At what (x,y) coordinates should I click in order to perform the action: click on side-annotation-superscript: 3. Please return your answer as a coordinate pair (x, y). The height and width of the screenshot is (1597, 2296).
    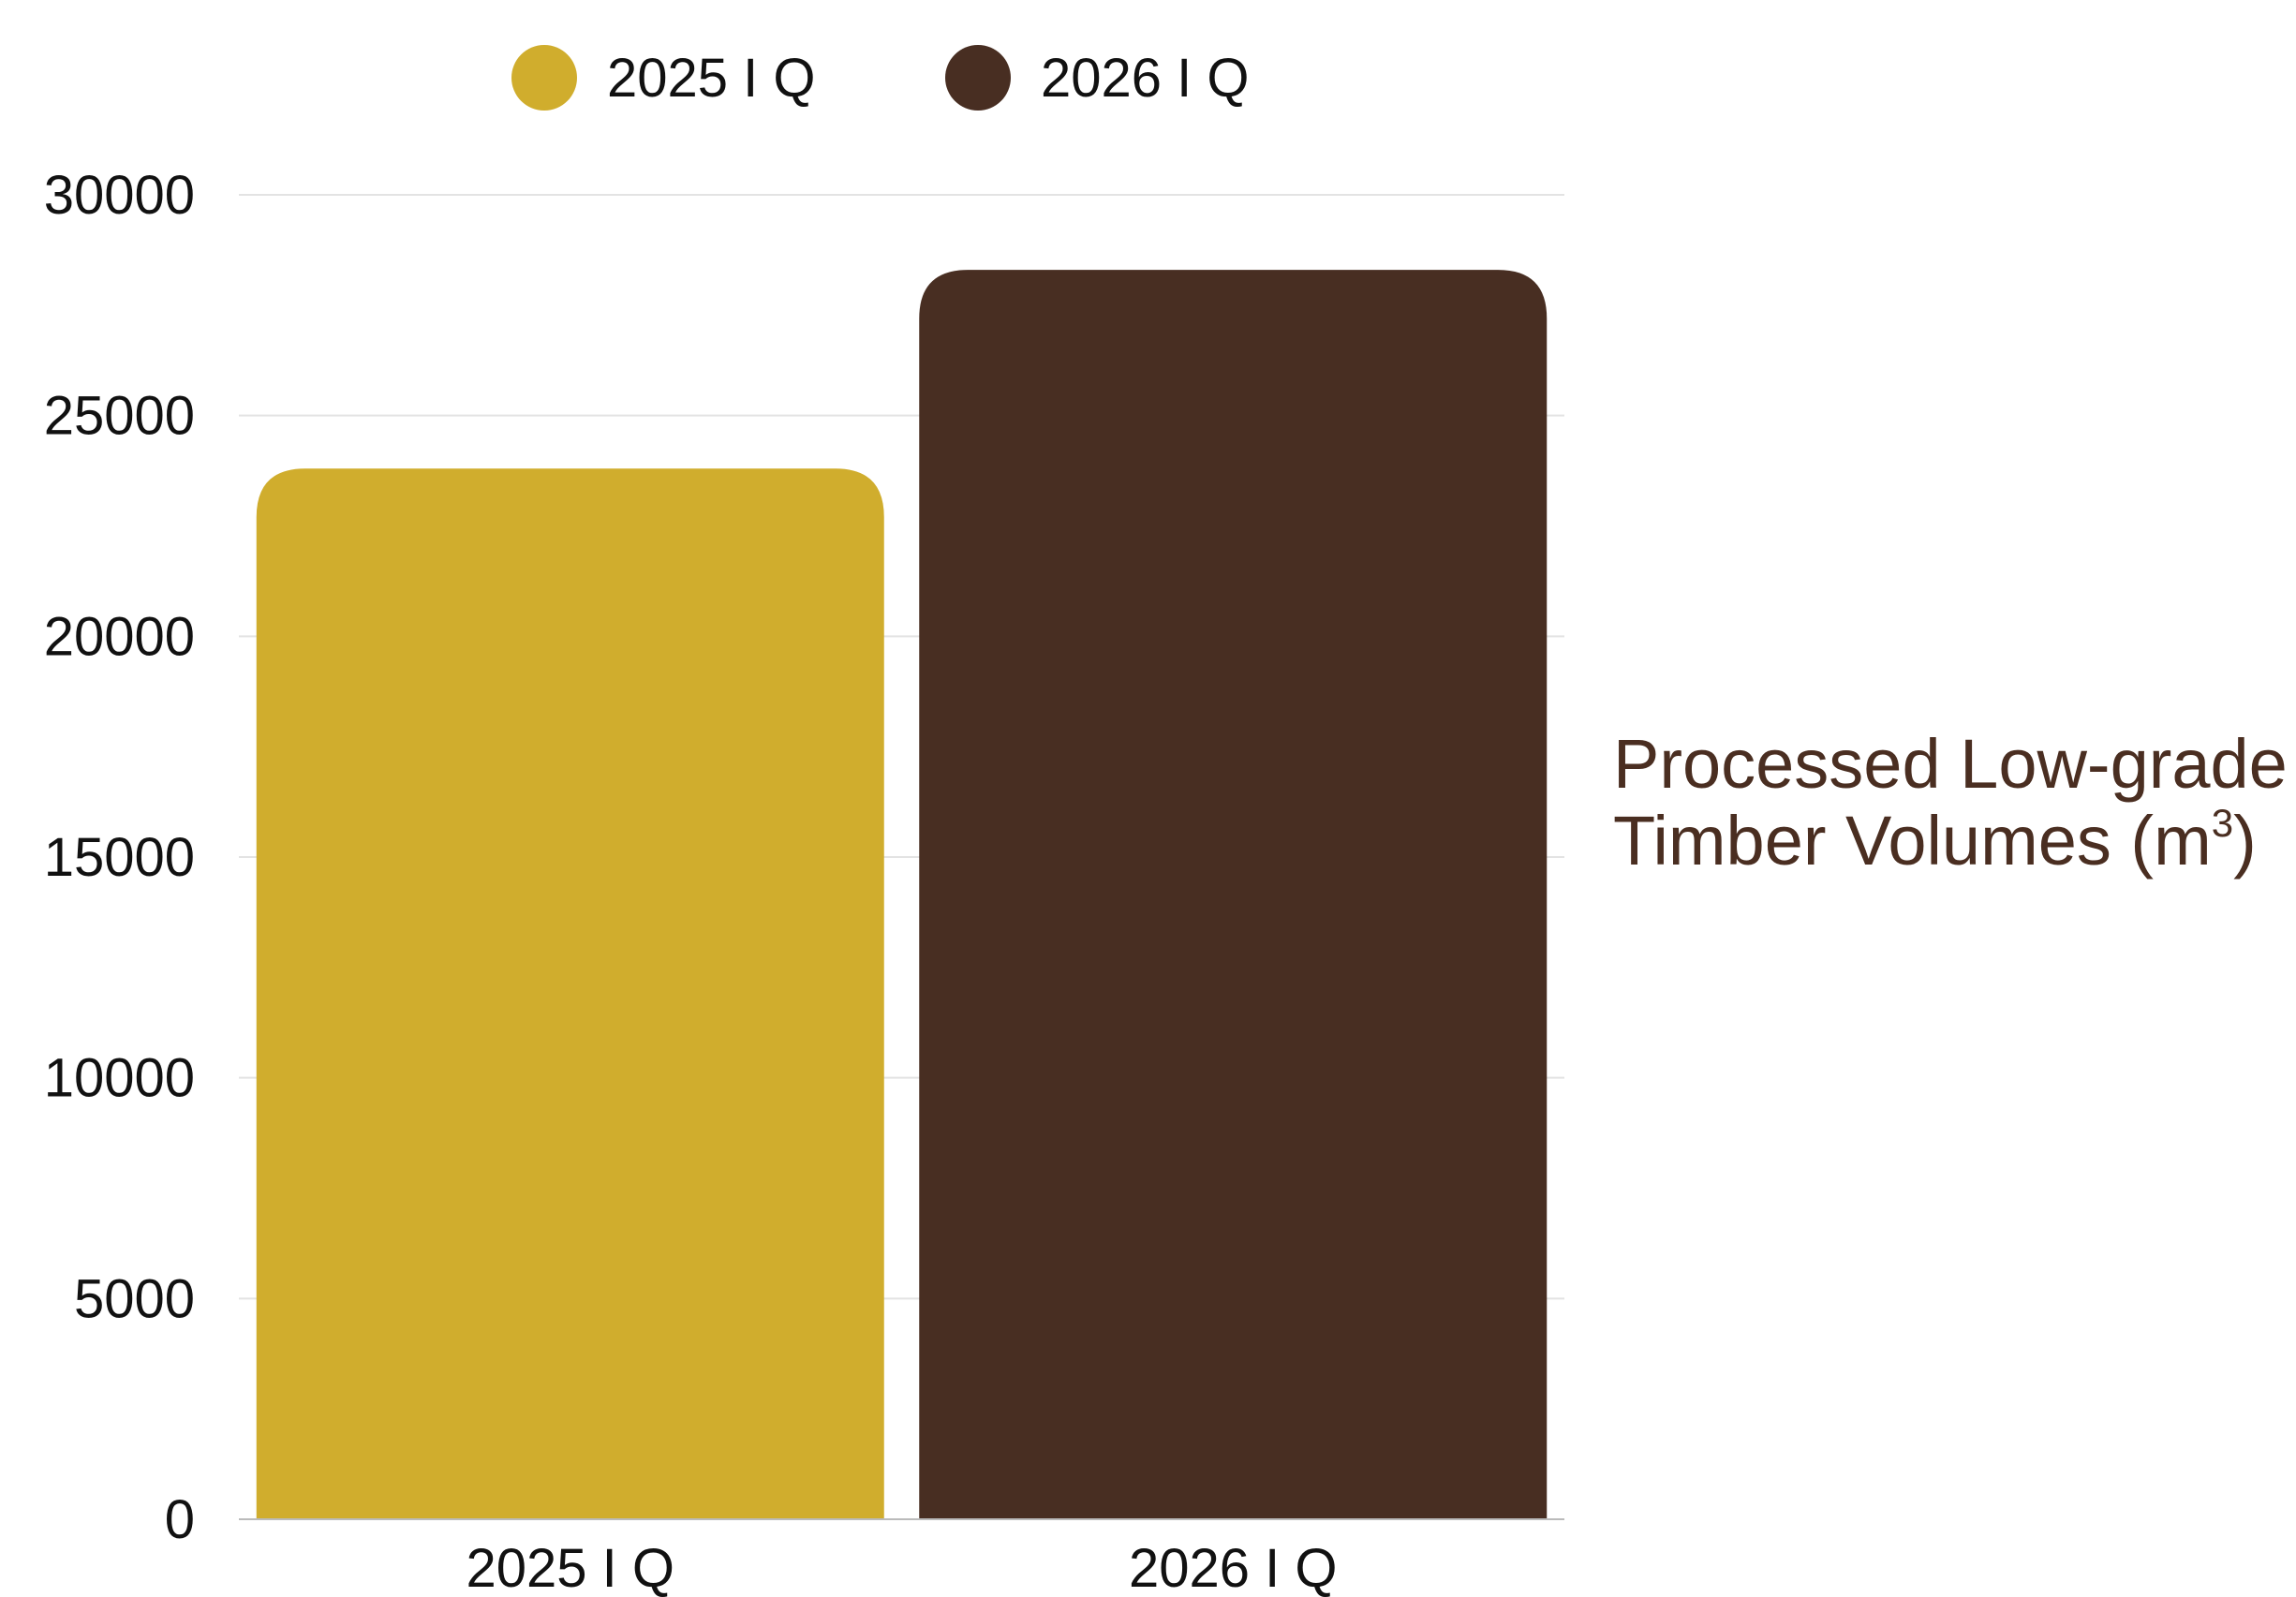
    Looking at the image, I should click on (2222, 823).